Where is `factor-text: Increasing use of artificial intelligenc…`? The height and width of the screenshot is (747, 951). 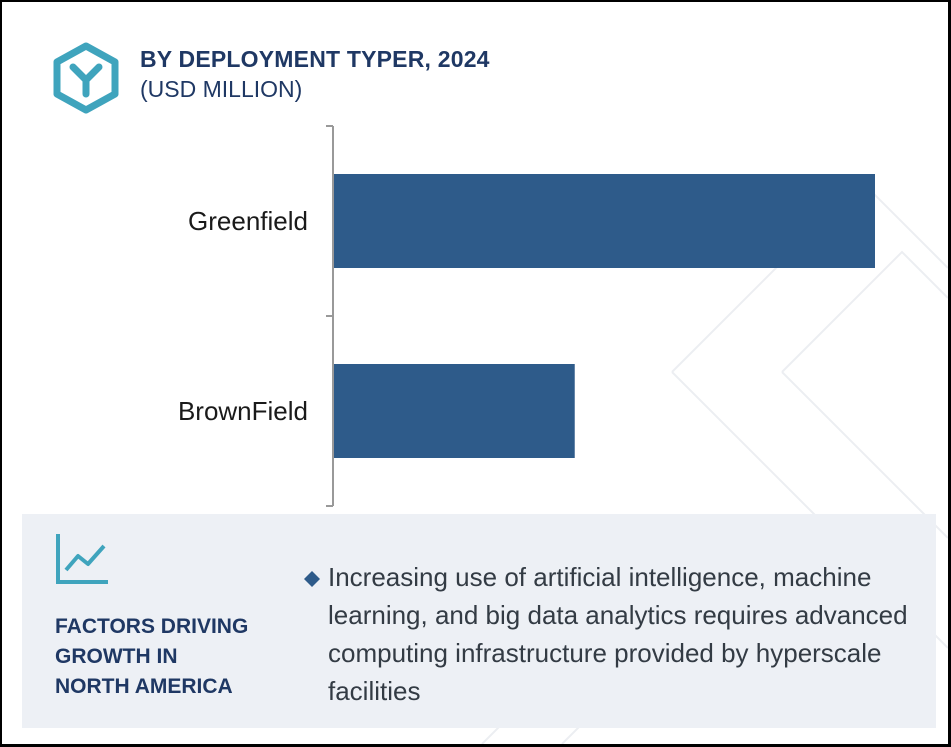 factor-text: Increasing use of artificial intelligenc… is located at coordinates (618, 634).